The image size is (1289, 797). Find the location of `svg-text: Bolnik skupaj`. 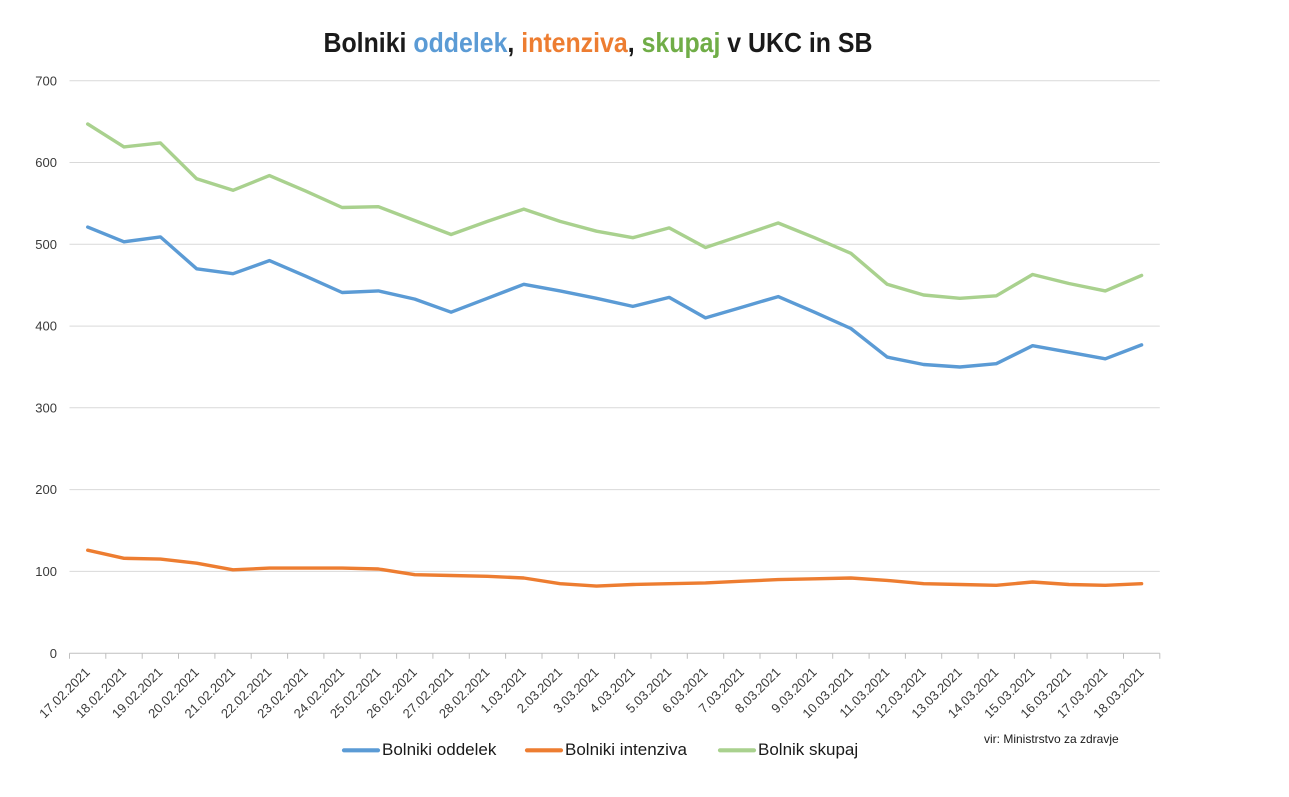

svg-text: Bolnik skupaj is located at coordinates (808, 749).